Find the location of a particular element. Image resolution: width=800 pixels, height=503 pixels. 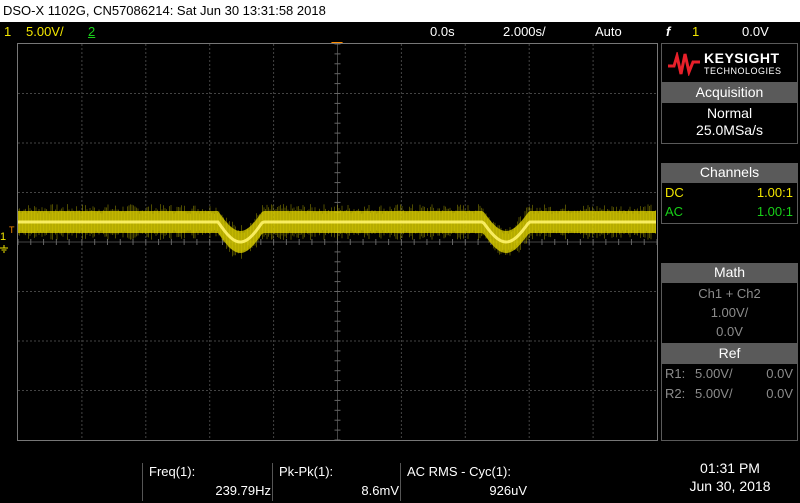

math-offset: 0.0V is located at coordinates (729, 331).